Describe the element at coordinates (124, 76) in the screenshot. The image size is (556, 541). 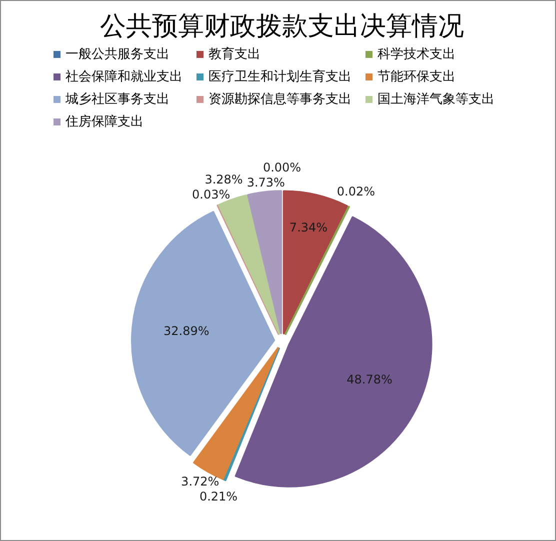
I see `legend-label: 社会保障和就业支出` at that location.